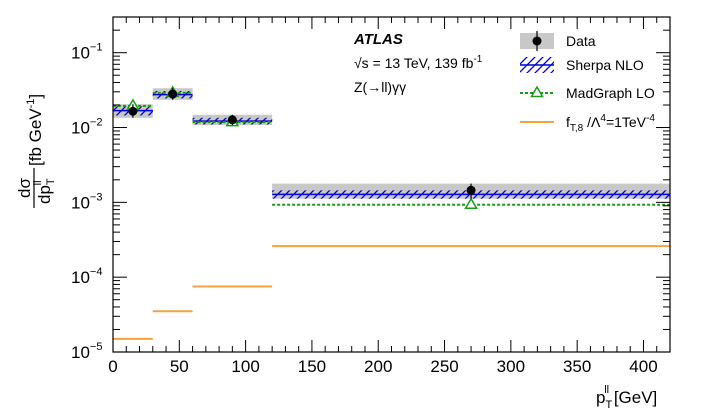 Image resolution: width=706 pixels, height=418 pixels. I want to click on y-label-numerator: dσ, so click(24, 188).